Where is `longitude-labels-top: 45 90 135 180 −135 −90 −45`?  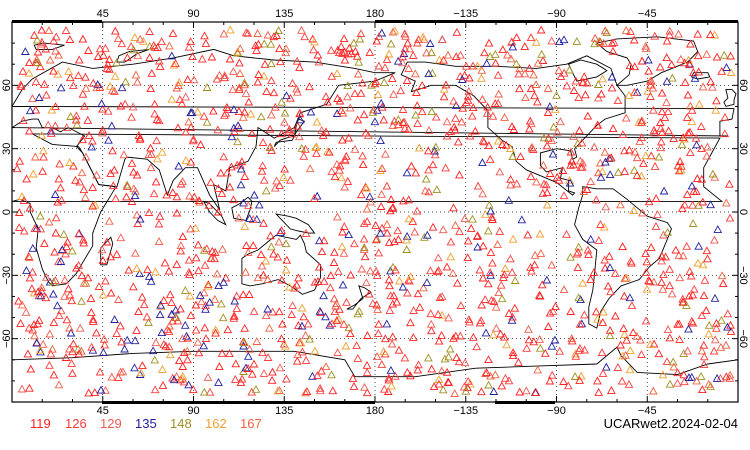 longitude-labels-top: 45 90 135 180 −135 −90 −45 is located at coordinates (377, 14).